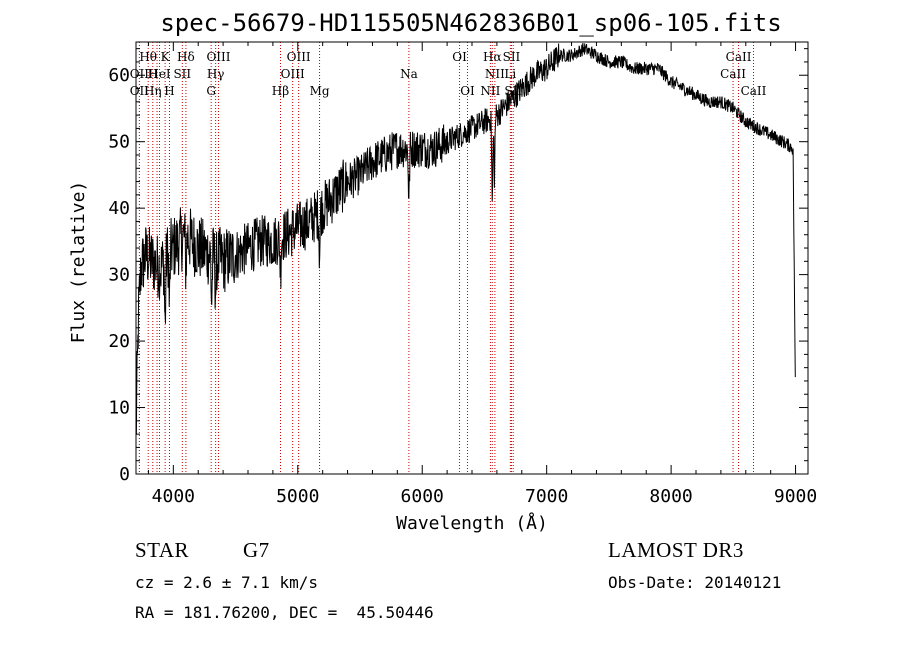  Describe the element at coordinates (119, 408) in the screenshot. I see `y-tick-label-1: 10` at that location.